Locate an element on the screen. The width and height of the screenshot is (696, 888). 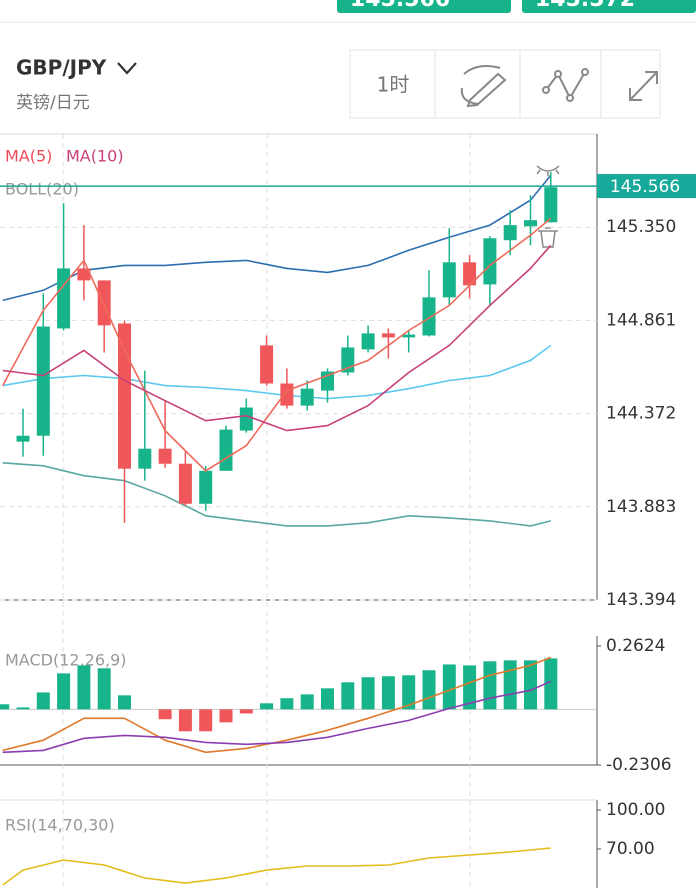
draw-icon is located at coordinates (483, 86).